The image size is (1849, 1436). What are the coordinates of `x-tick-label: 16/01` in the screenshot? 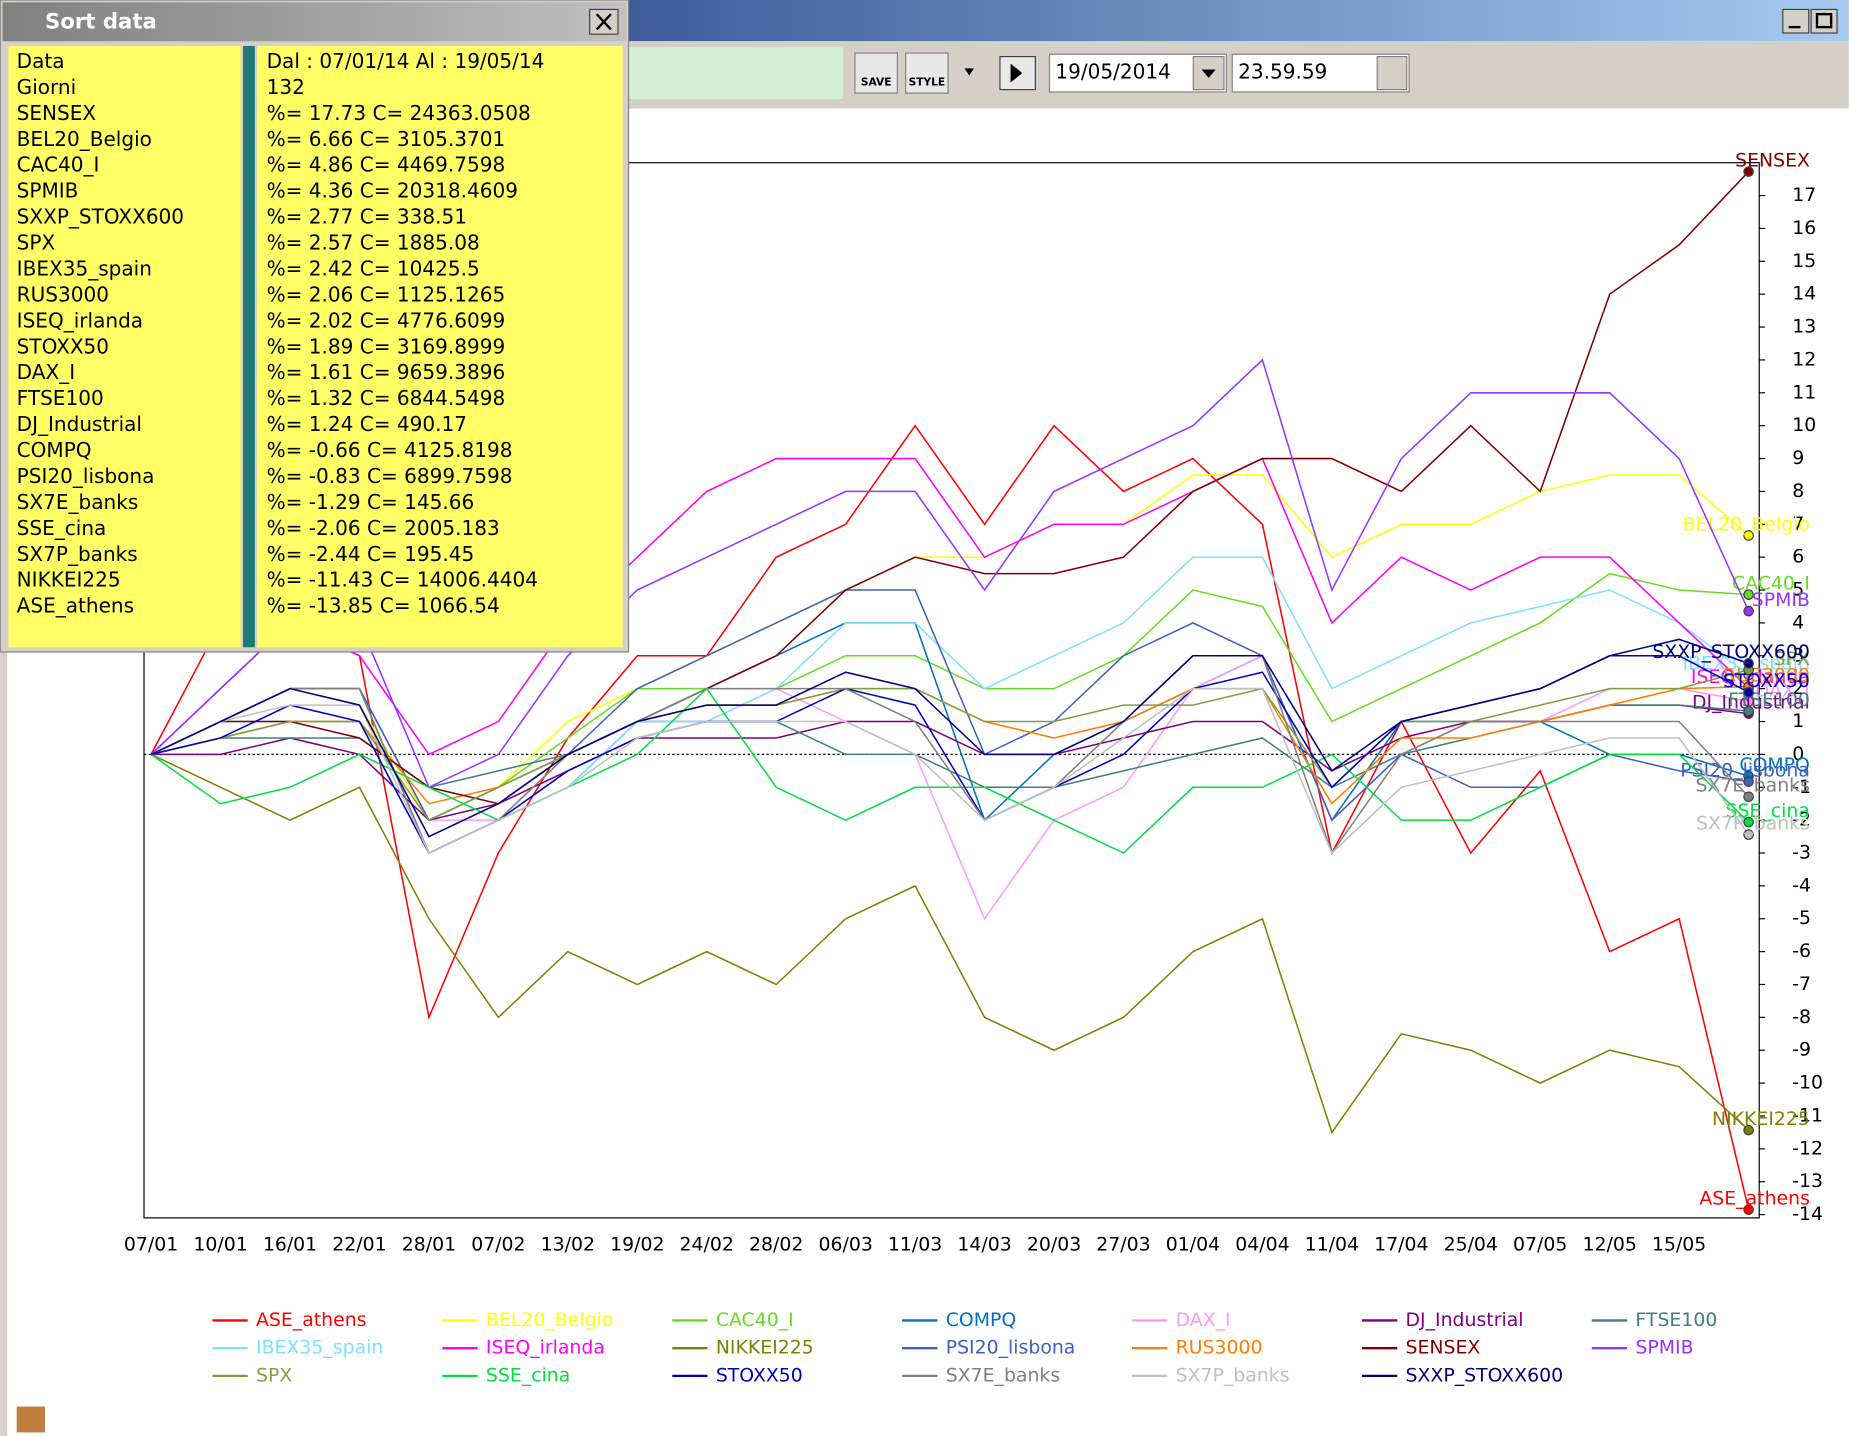 It's located at (290, 1245).